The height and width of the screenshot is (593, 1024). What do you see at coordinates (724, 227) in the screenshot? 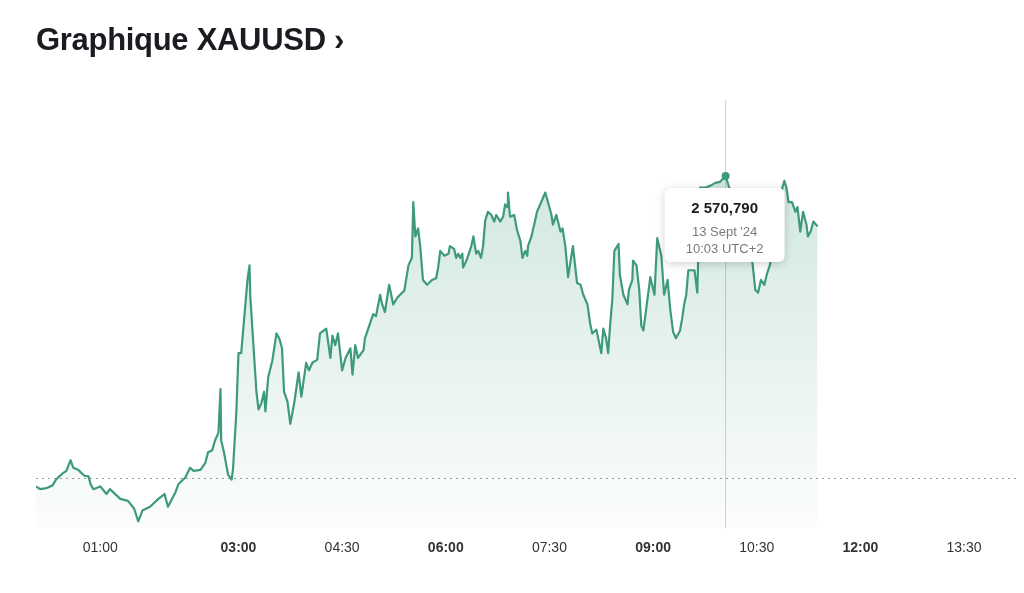
I see `annotation: 2 570,790 13 Sept '24 10:03 UTC+2` at bounding box center [724, 227].